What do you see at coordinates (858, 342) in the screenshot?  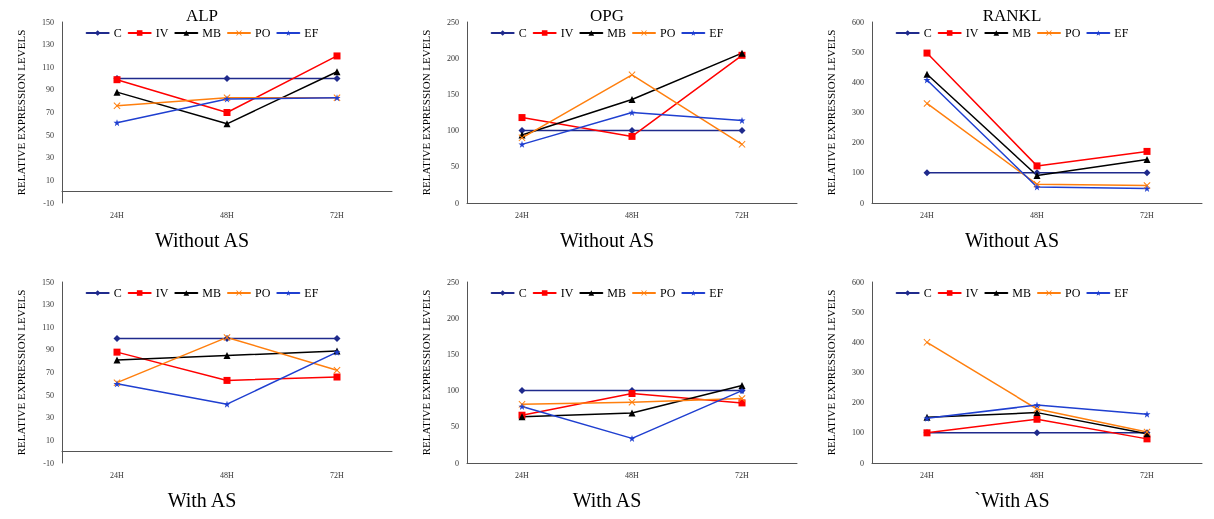 I see `y-tick-label: 400` at bounding box center [858, 342].